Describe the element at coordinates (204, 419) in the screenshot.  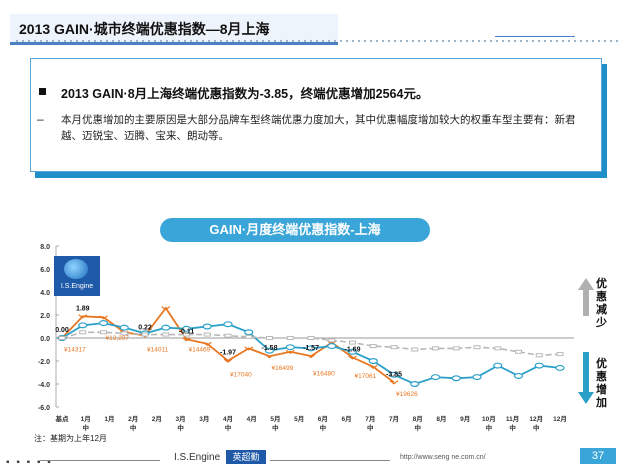
I see `x-tick-label: 3月` at that location.